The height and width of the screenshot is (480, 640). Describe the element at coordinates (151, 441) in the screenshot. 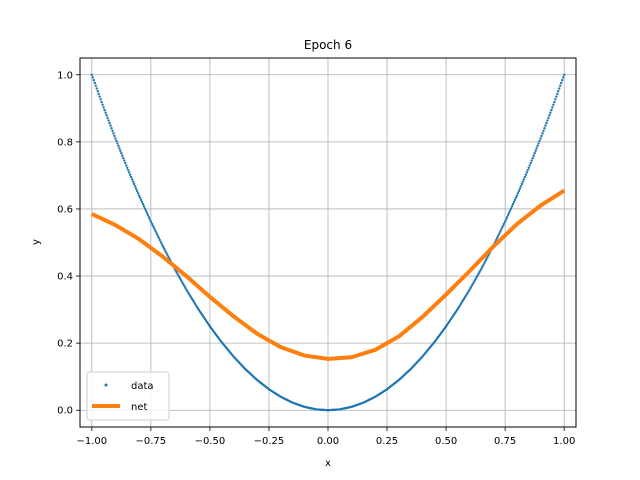

I see `x-tick-label: −0.75` at that location.